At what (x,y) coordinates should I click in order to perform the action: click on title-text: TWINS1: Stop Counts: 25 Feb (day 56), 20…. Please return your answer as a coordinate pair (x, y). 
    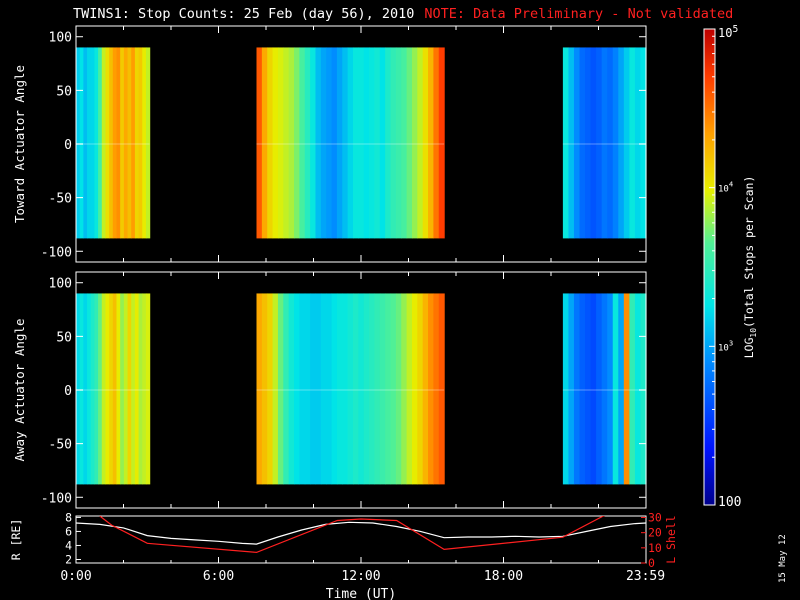
    Looking at the image, I should click on (244, 14).